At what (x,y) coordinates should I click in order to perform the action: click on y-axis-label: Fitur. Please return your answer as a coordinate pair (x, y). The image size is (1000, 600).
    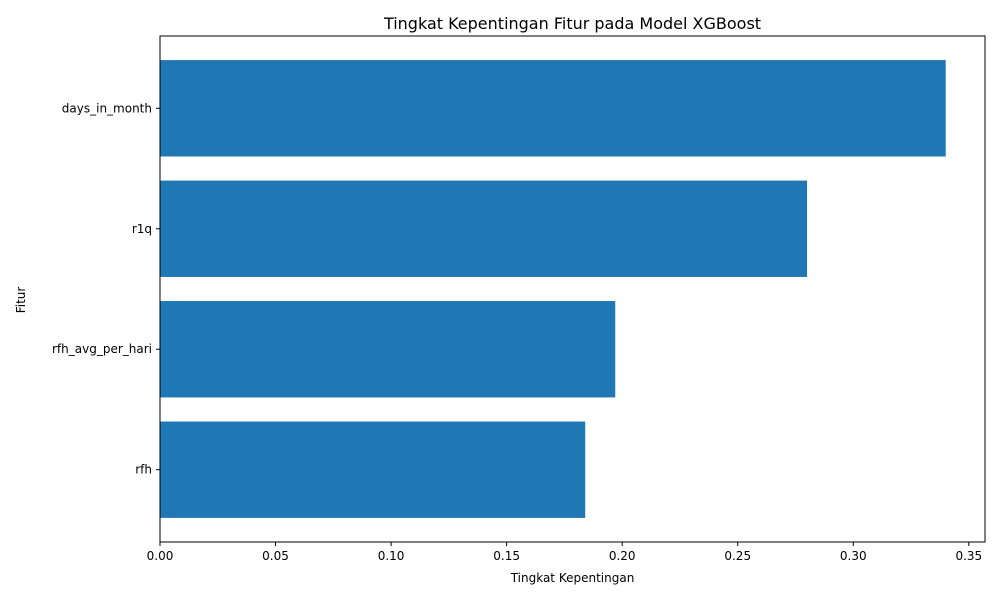
    Looking at the image, I should click on (21, 300).